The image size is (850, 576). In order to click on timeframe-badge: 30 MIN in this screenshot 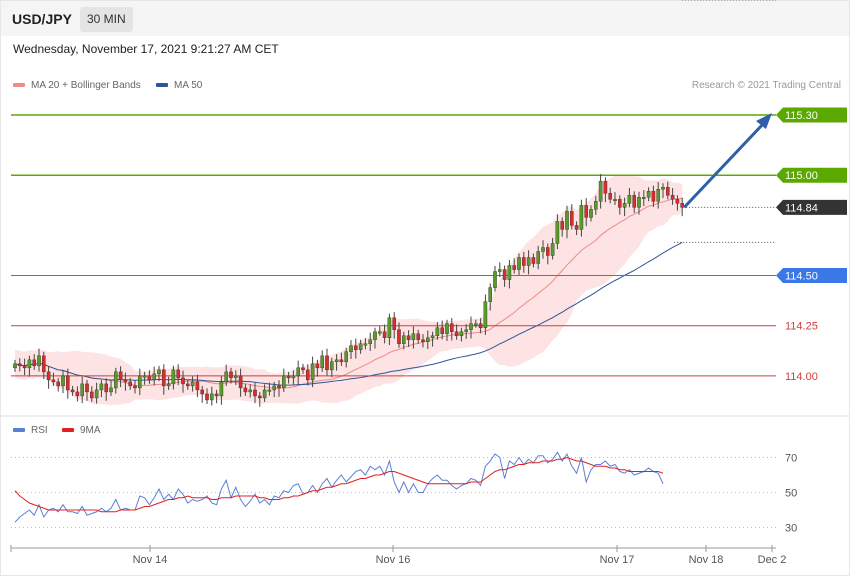, I will do `click(106, 19)`.